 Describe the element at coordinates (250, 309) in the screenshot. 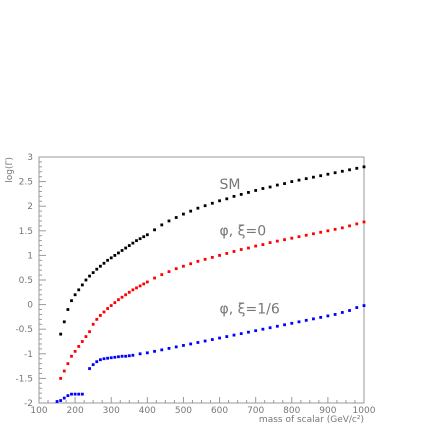

I see `curve-annotation-3: φ, ξ=1/6` at that location.